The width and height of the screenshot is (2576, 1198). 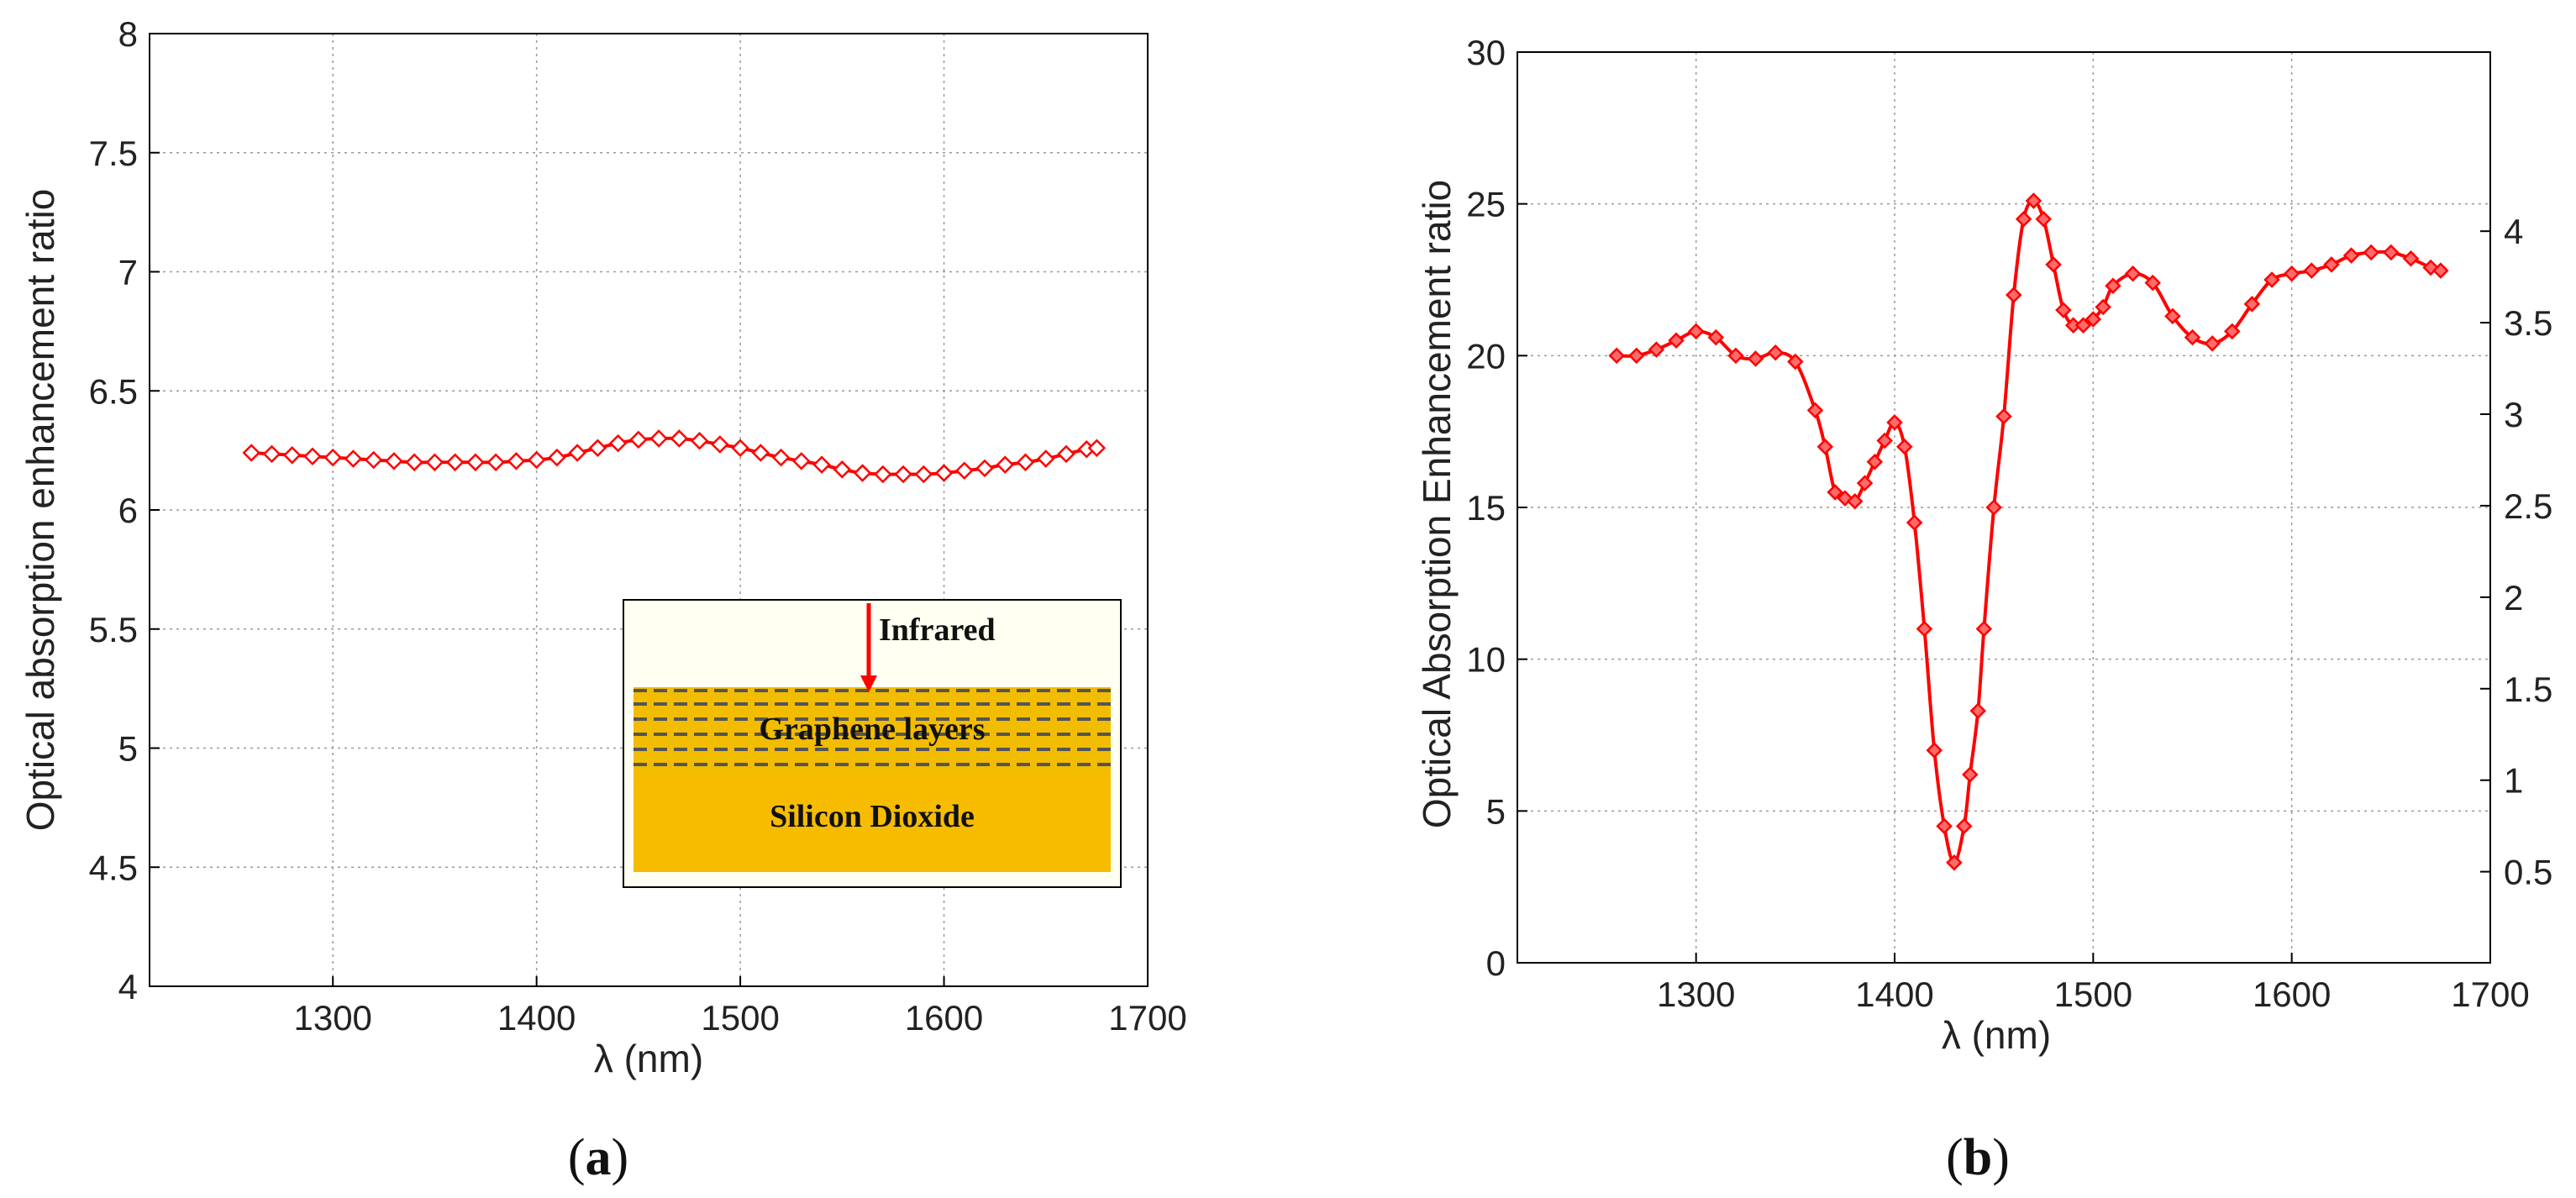 I want to click on y2-tick-label: 3.5, so click(x=2528, y=323).